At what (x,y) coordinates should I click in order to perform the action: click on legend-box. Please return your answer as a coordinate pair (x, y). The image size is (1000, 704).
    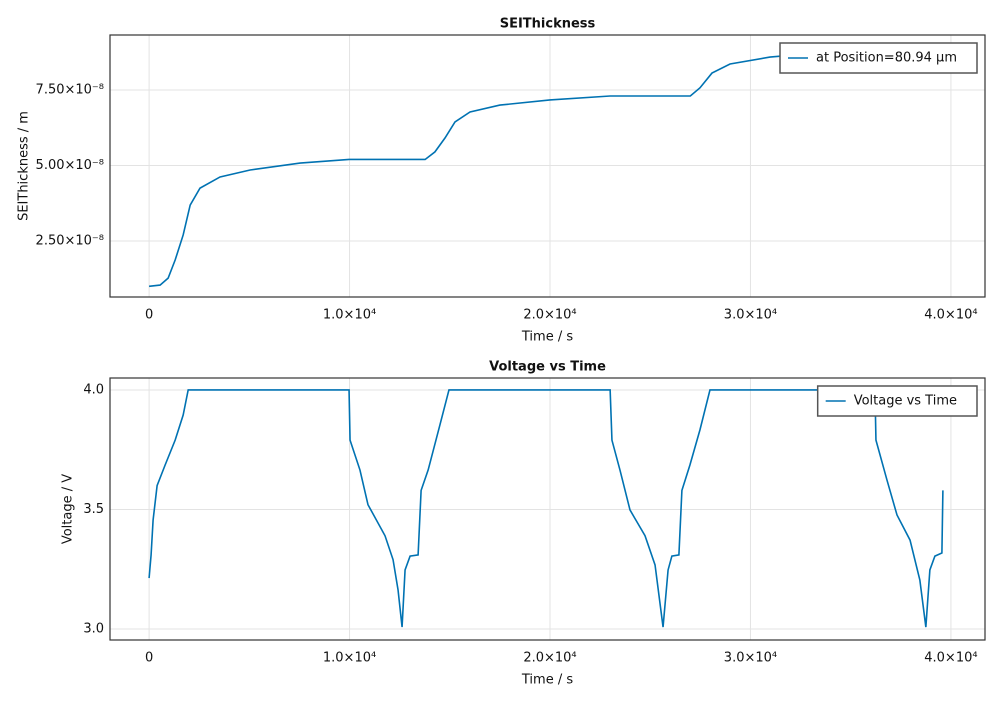
    Looking at the image, I should click on (878, 58).